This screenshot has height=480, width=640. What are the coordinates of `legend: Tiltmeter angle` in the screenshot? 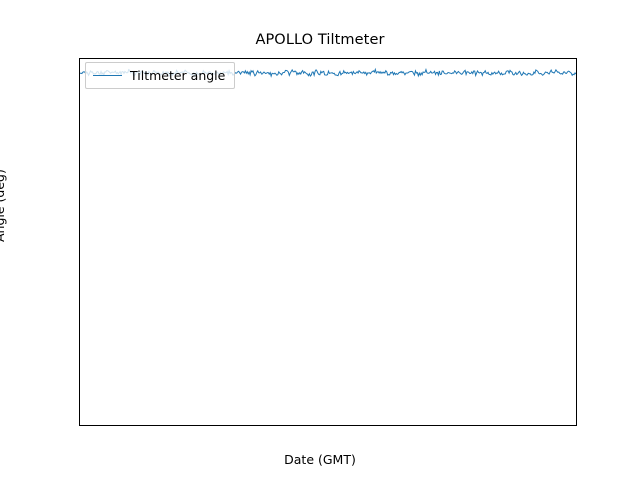 It's located at (160, 75).